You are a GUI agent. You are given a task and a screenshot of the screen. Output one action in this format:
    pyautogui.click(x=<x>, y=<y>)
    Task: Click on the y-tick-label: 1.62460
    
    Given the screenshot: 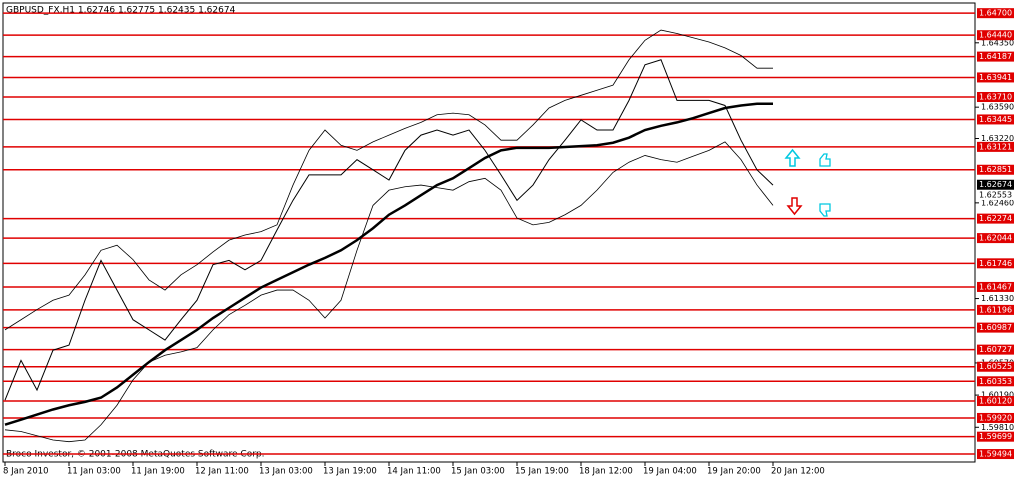 What is the action you would take?
    pyautogui.click(x=997, y=202)
    